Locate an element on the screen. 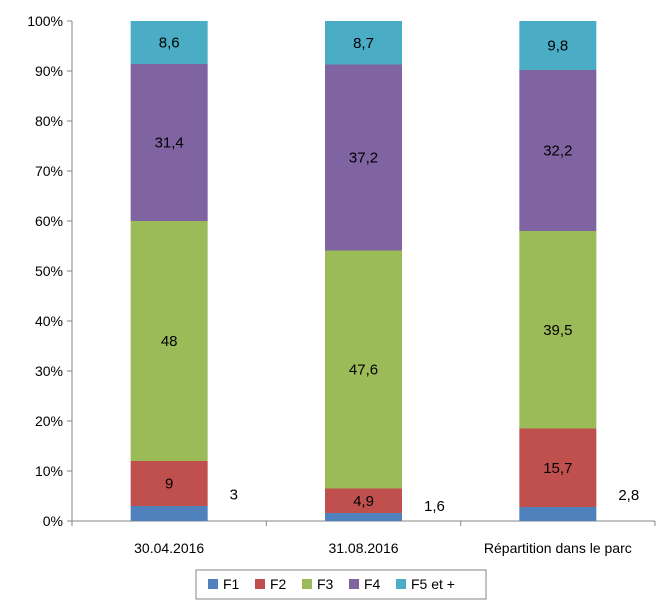 This screenshot has width=657, height=606. data-label-f5-et: 9,8 is located at coordinates (557, 46).